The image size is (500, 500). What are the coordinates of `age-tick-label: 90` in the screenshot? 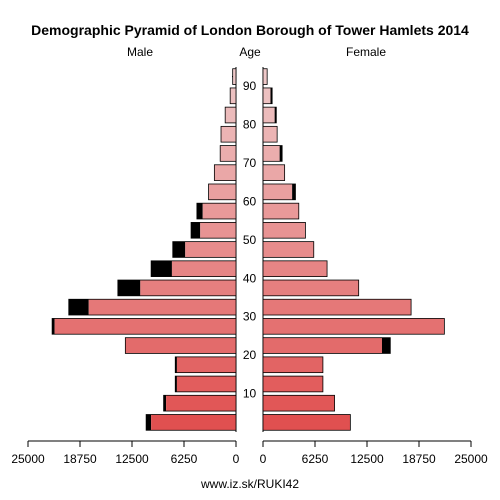 It's located at (250, 86).